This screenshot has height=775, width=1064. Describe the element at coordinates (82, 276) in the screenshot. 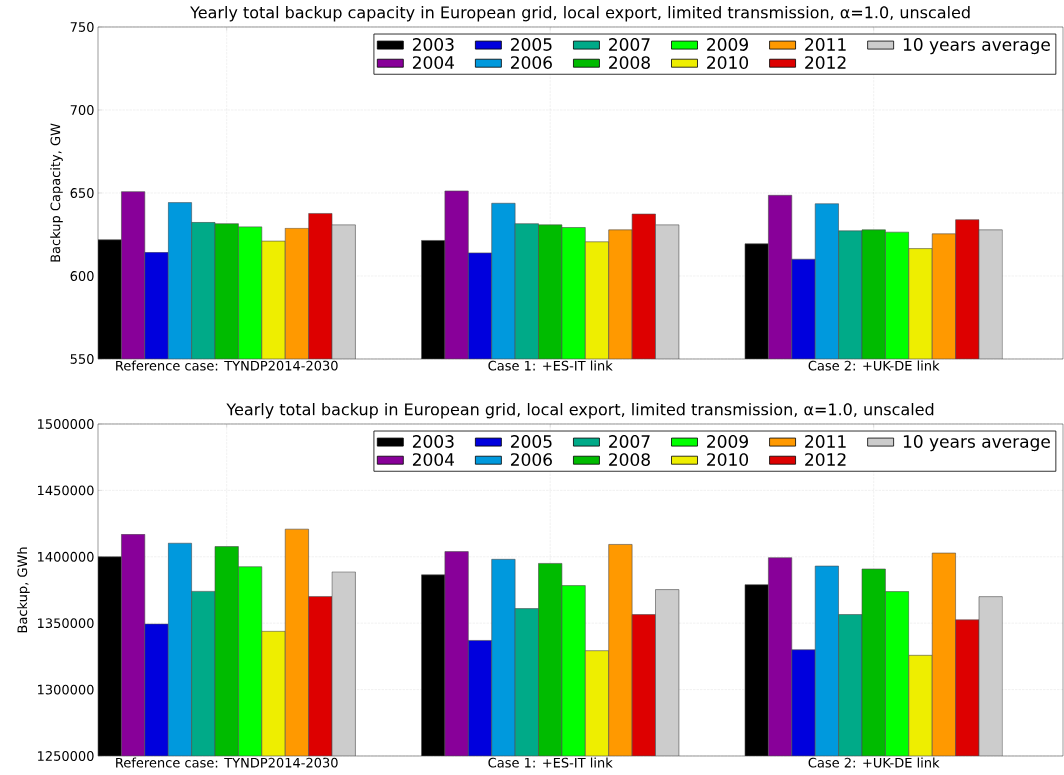

I see `y-tick-label: 600` at that location.